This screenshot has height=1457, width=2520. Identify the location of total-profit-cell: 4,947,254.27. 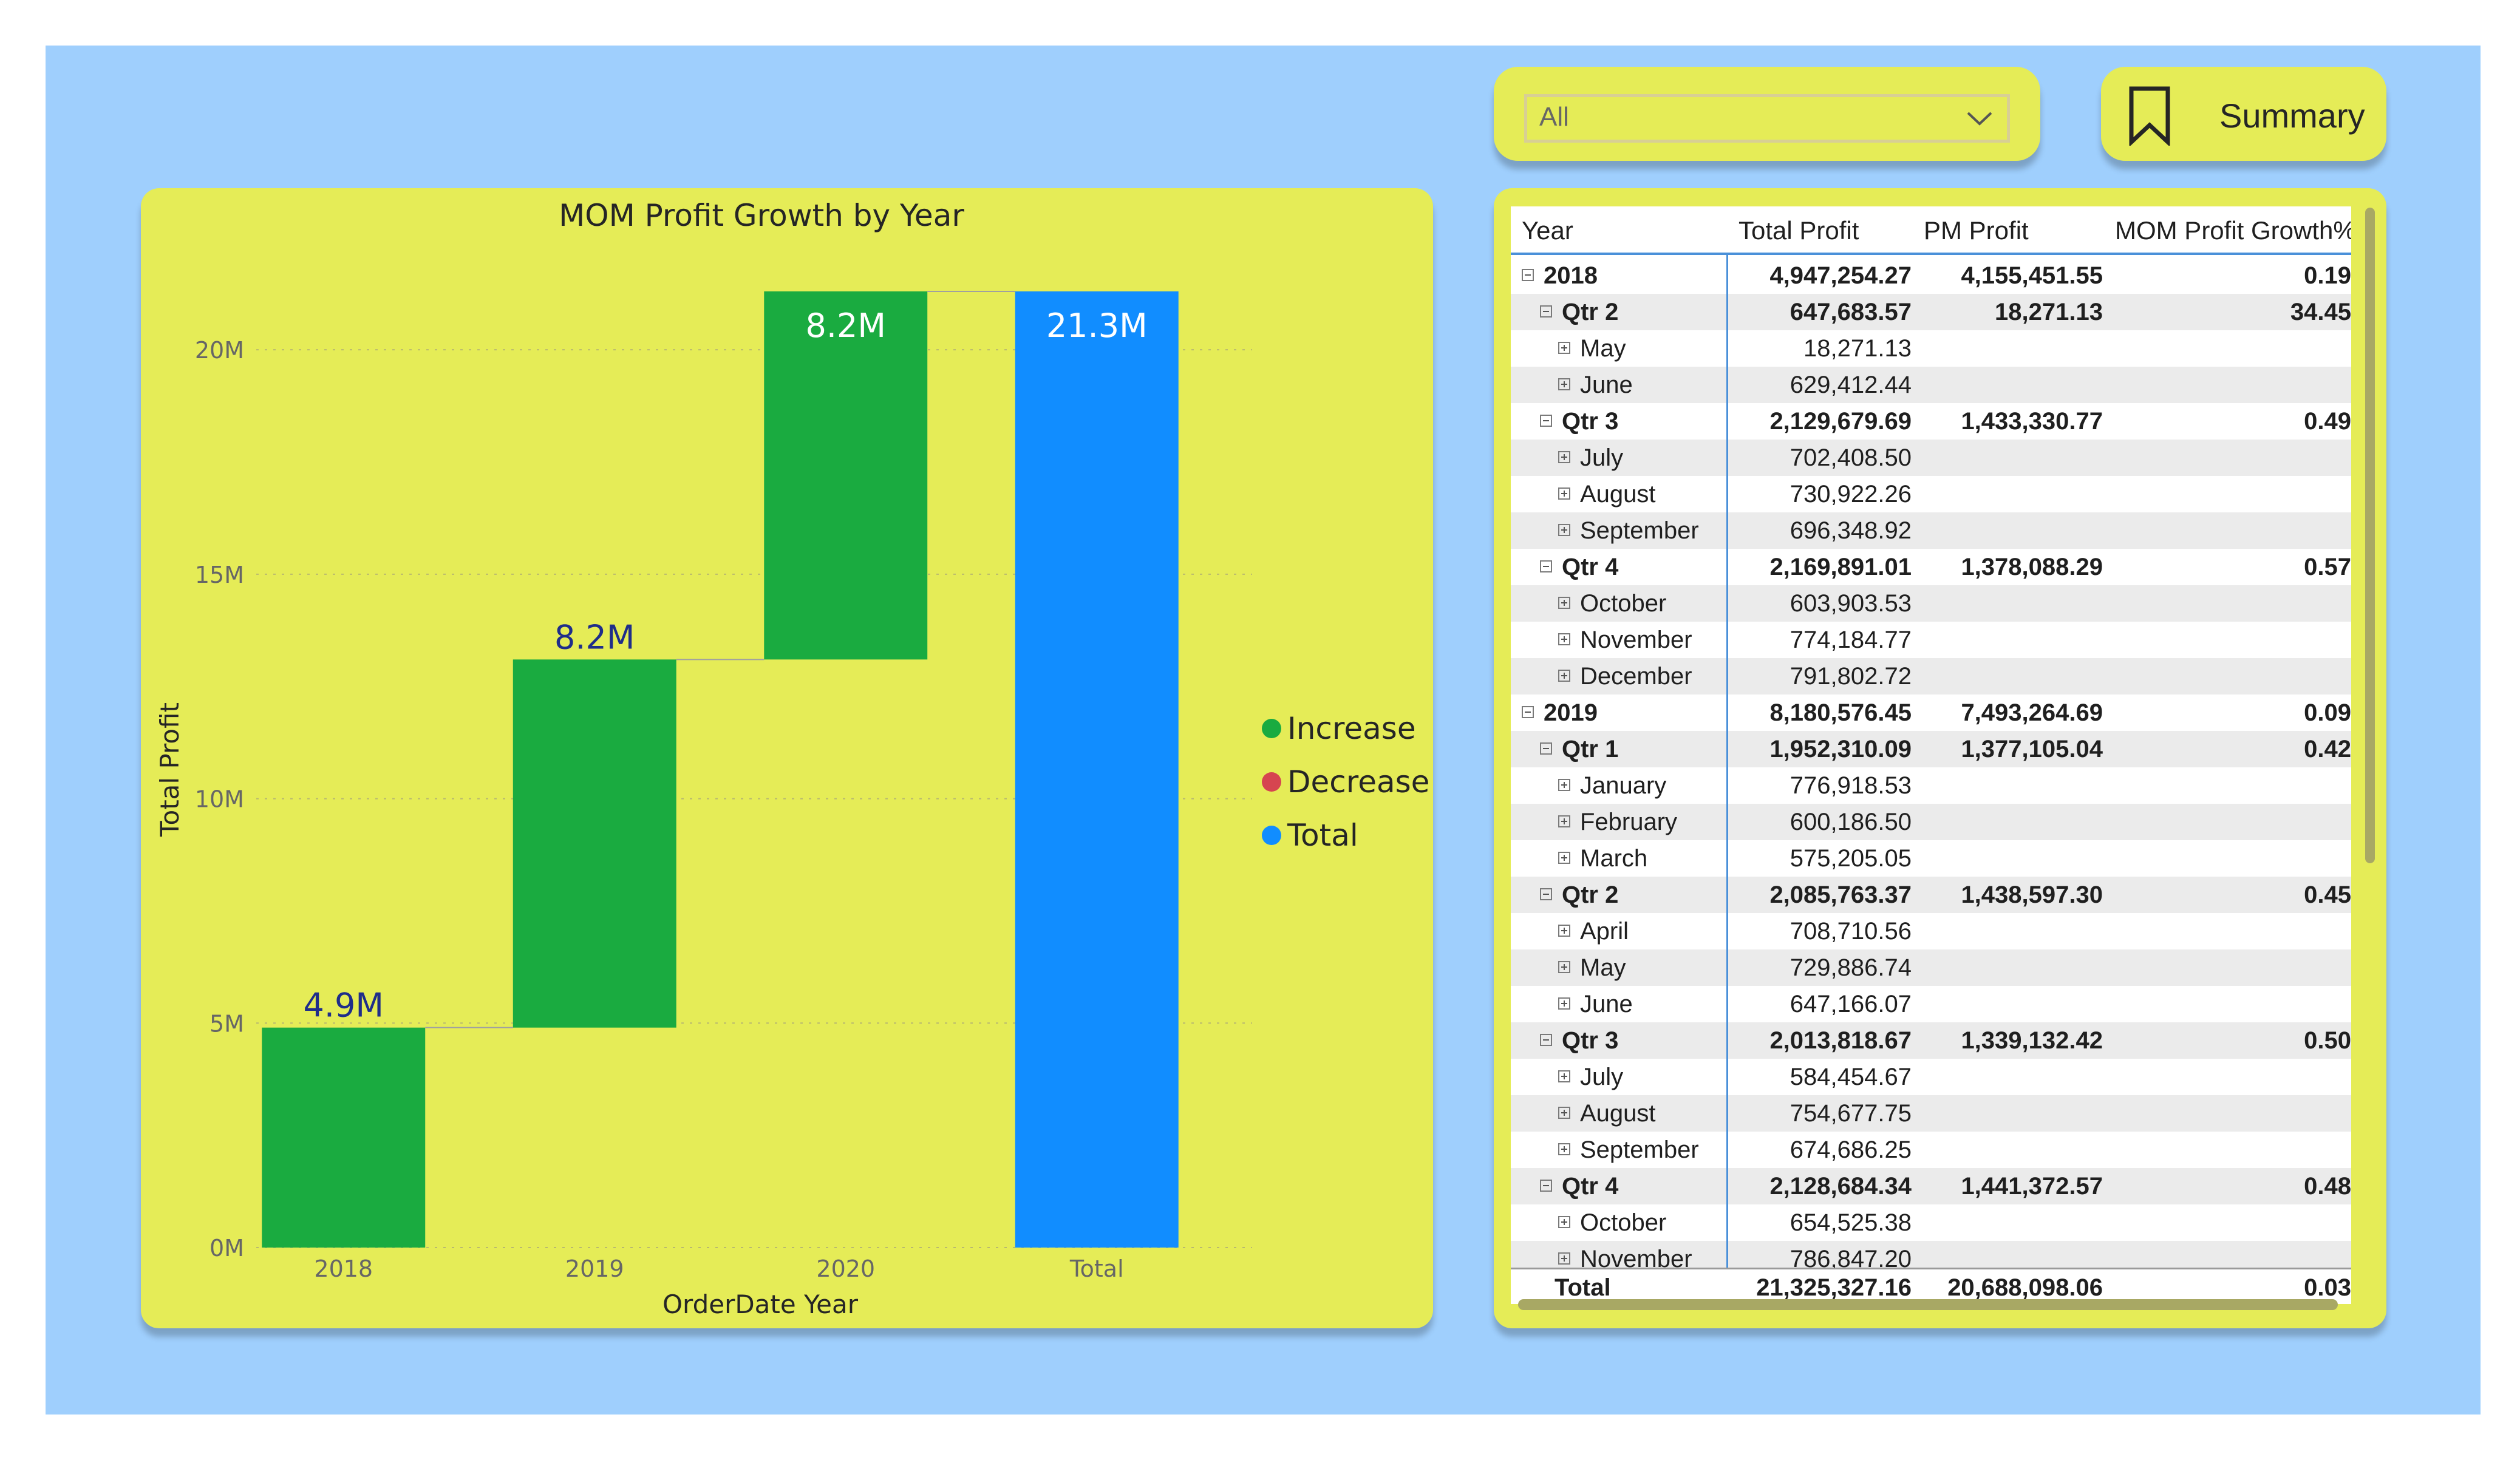
(1840, 275).